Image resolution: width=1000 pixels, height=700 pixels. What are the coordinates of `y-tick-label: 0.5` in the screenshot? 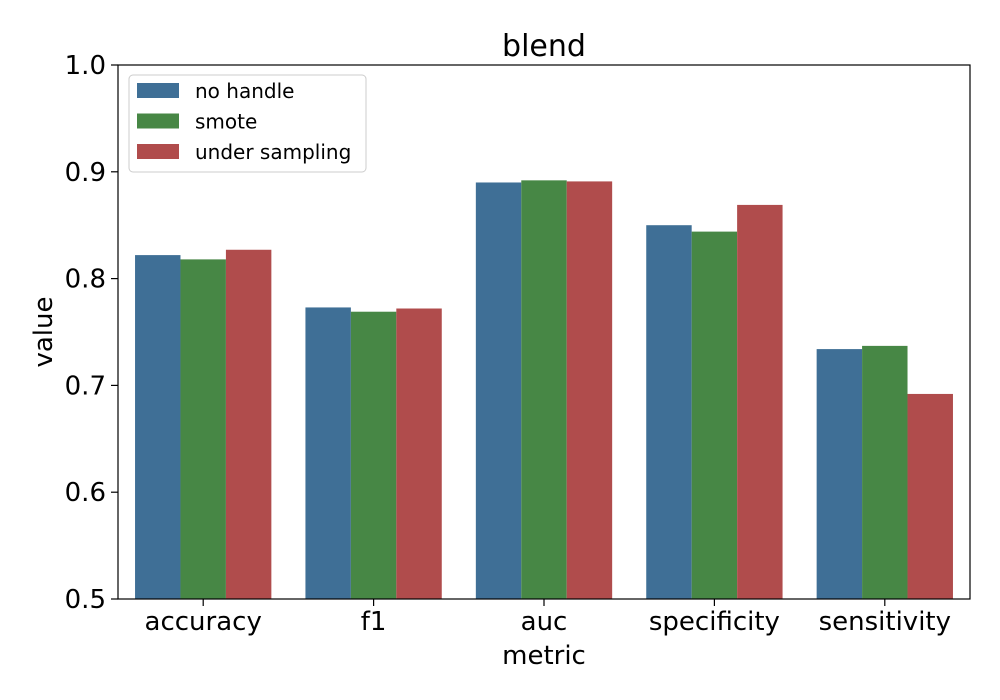 It's located at (85, 600).